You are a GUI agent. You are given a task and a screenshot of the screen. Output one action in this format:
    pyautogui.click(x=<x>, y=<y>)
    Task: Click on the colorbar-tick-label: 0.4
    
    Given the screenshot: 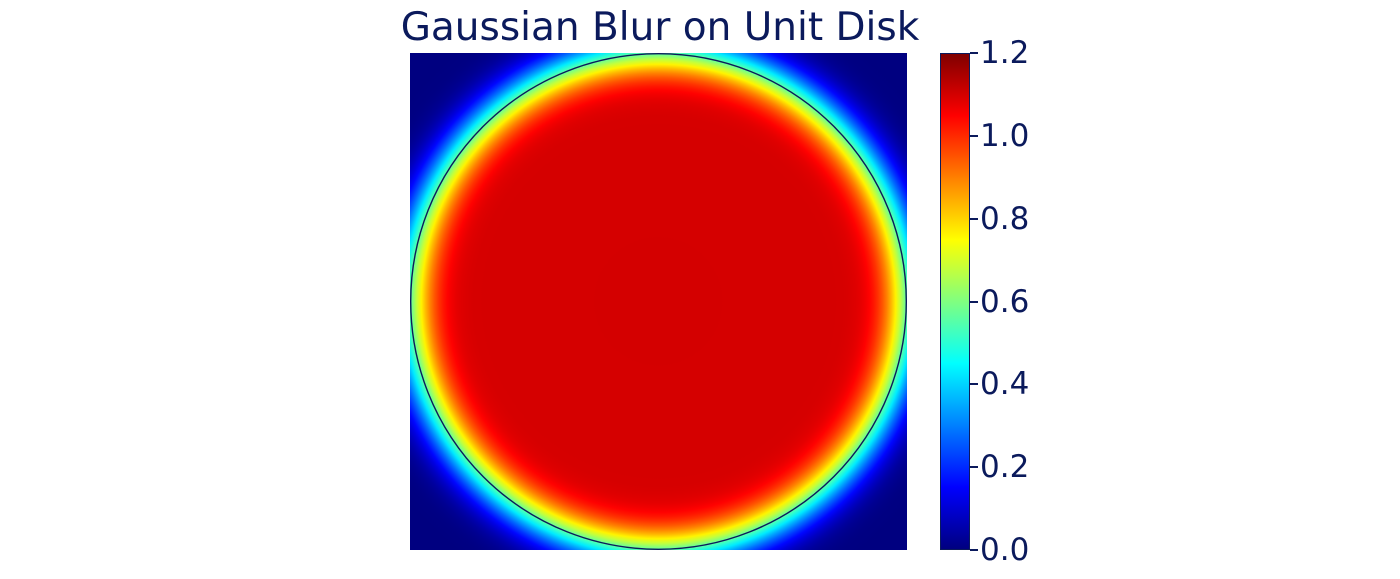 What is the action you would take?
    pyautogui.click(x=1005, y=384)
    